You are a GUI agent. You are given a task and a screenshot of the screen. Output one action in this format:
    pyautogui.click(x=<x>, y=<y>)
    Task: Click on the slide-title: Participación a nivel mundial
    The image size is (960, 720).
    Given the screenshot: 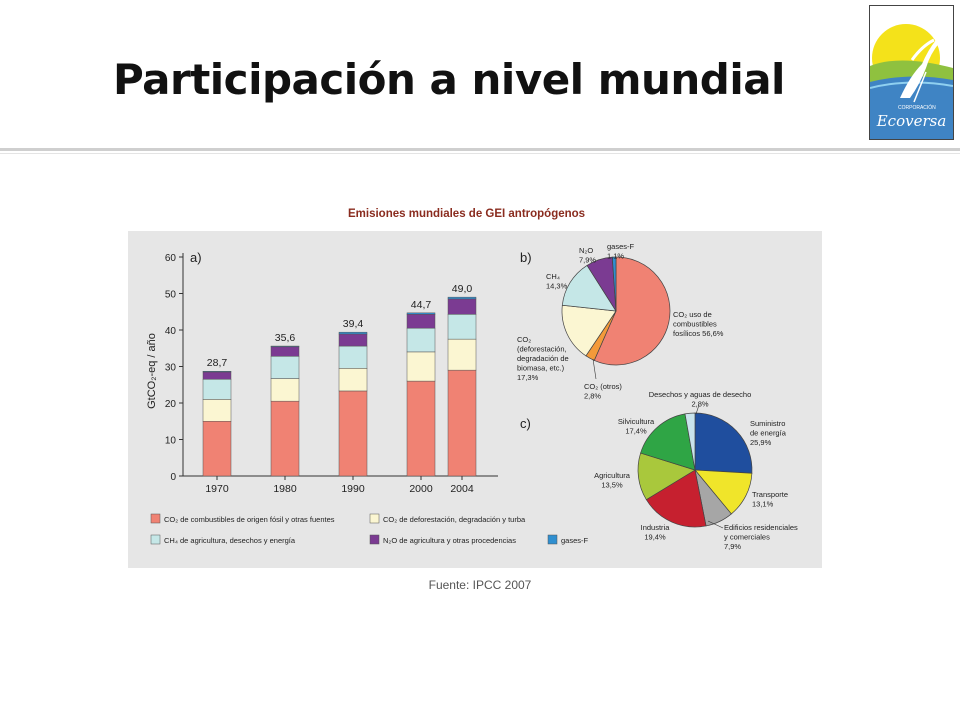 What is the action you would take?
    pyautogui.click(x=449, y=79)
    